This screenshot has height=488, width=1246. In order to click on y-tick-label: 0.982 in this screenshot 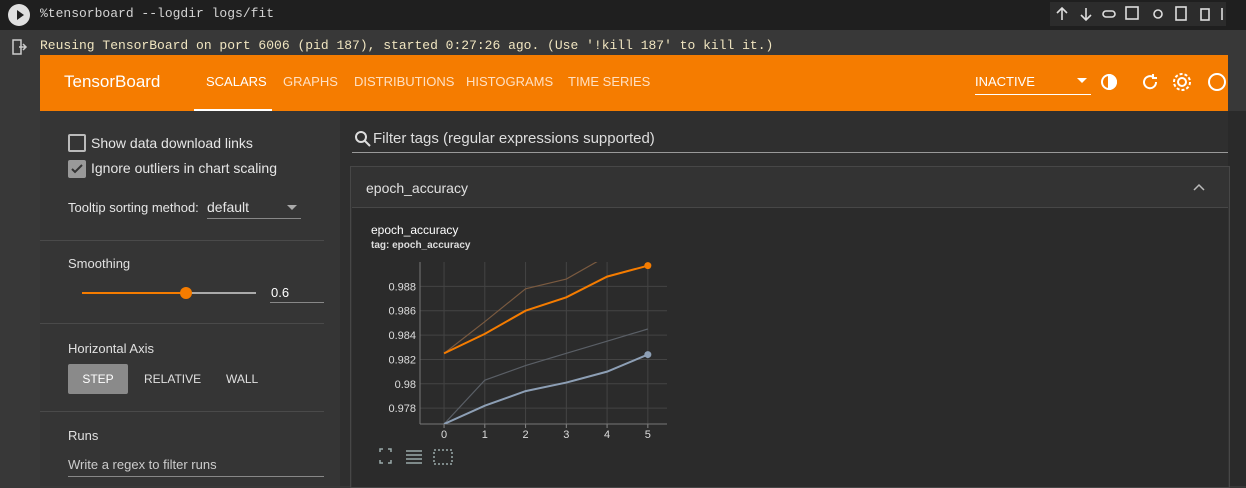, I will do `click(402, 360)`.